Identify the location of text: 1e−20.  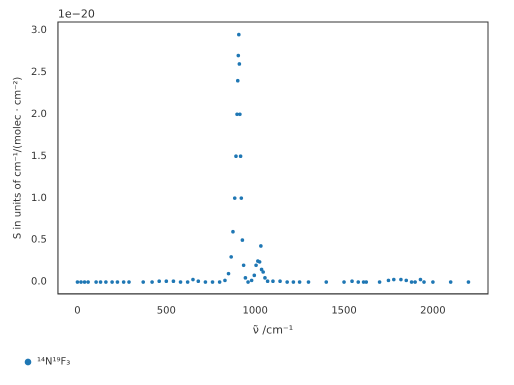
(76, 13).